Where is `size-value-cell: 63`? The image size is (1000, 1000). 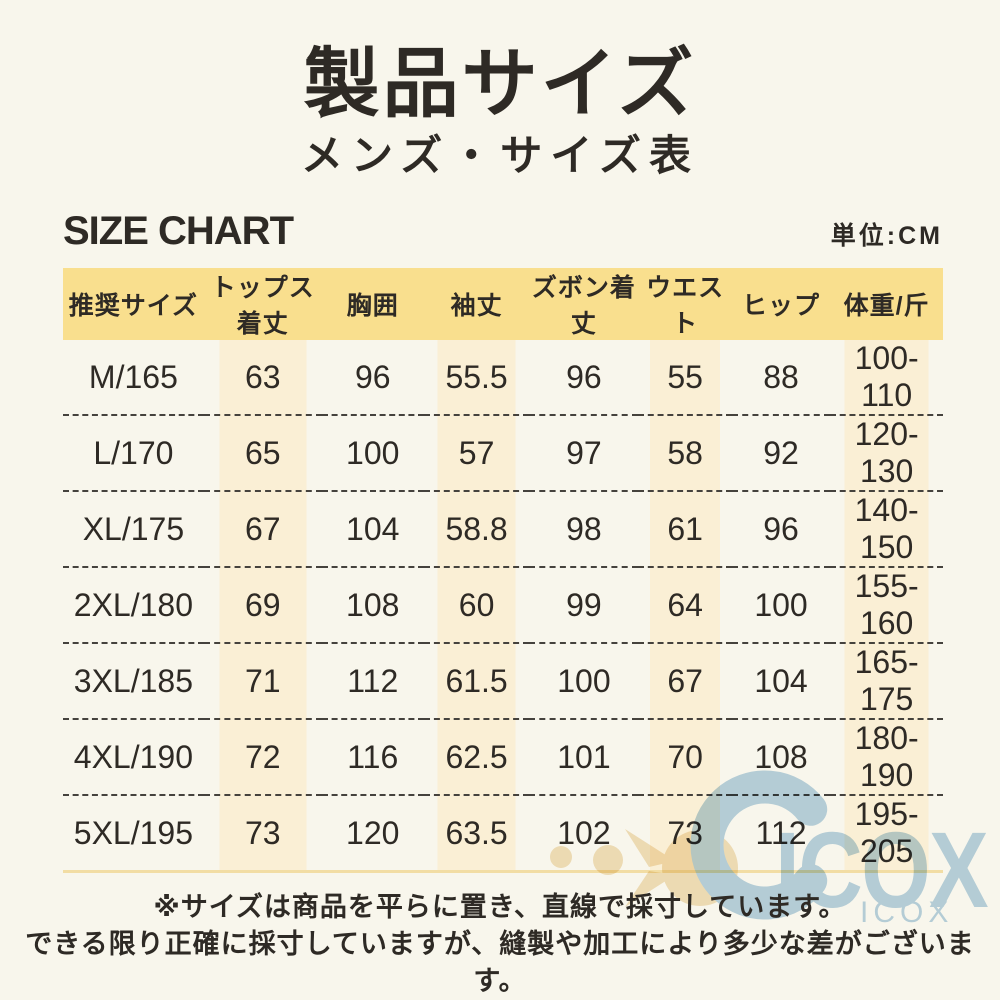
size-value-cell: 63 is located at coordinates (262, 377).